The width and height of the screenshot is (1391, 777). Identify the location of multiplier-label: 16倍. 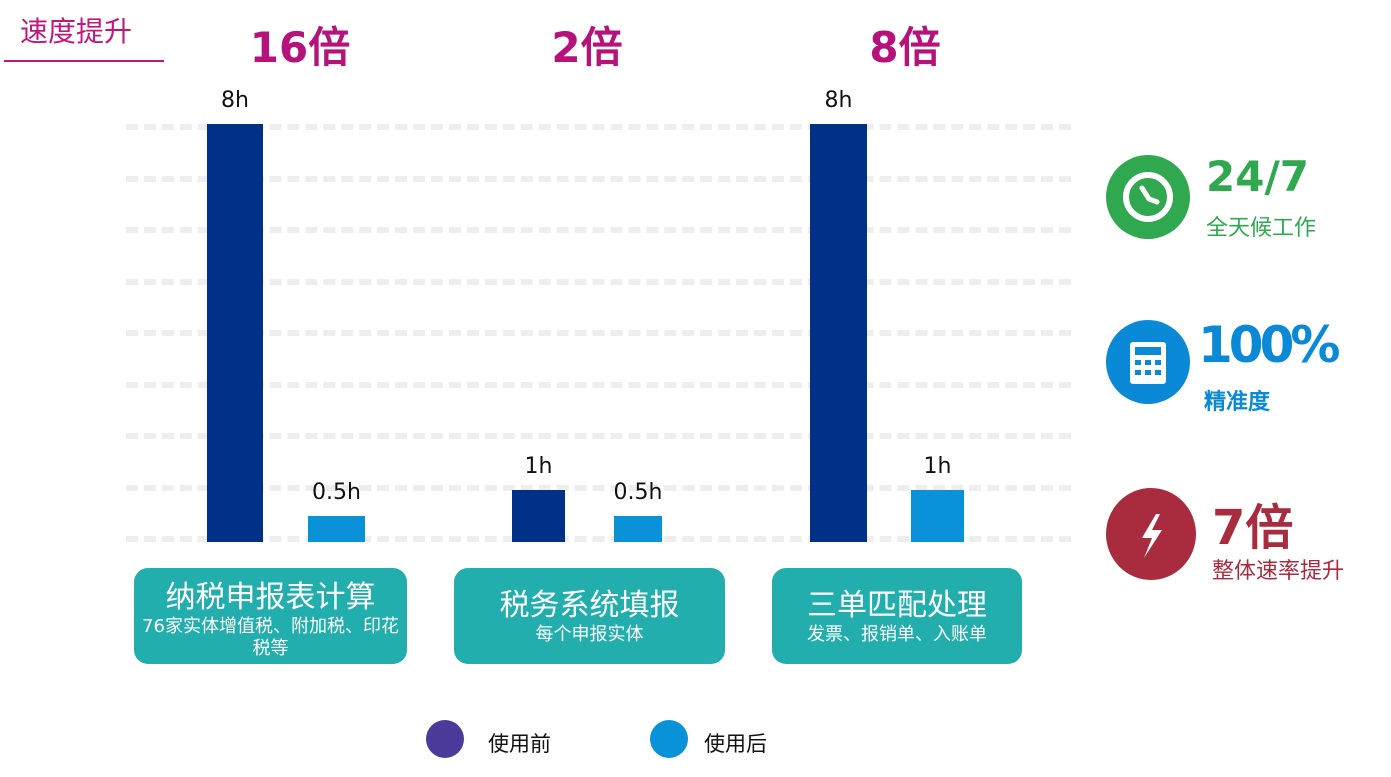
(300, 47).